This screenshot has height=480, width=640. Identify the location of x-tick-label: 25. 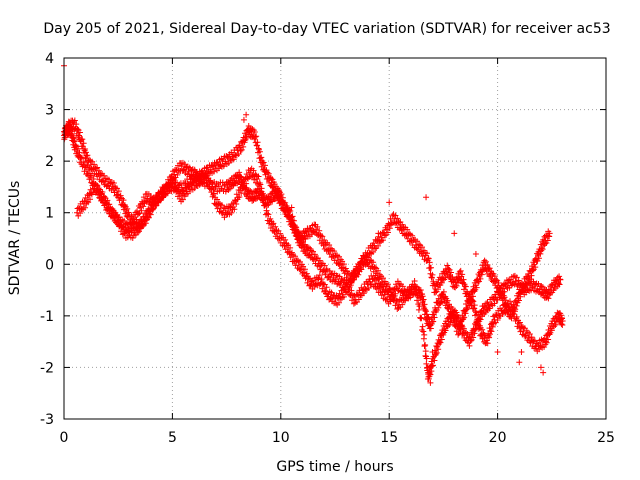
(606, 438).